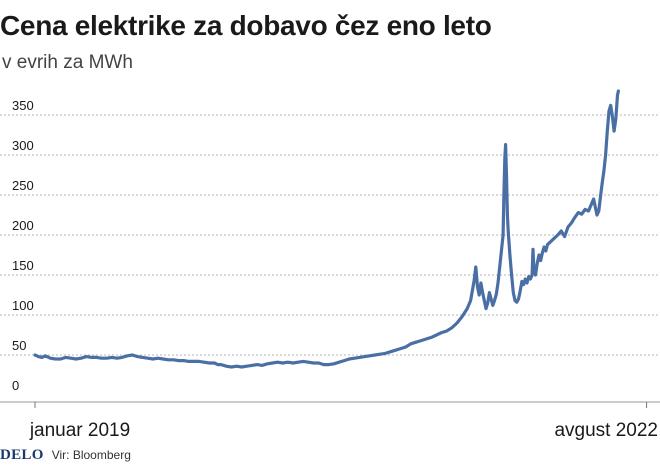 This screenshot has height=472, width=660. What do you see at coordinates (606, 430) in the screenshot?
I see `x-tick-label-1: avgust 2022` at bounding box center [606, 430].